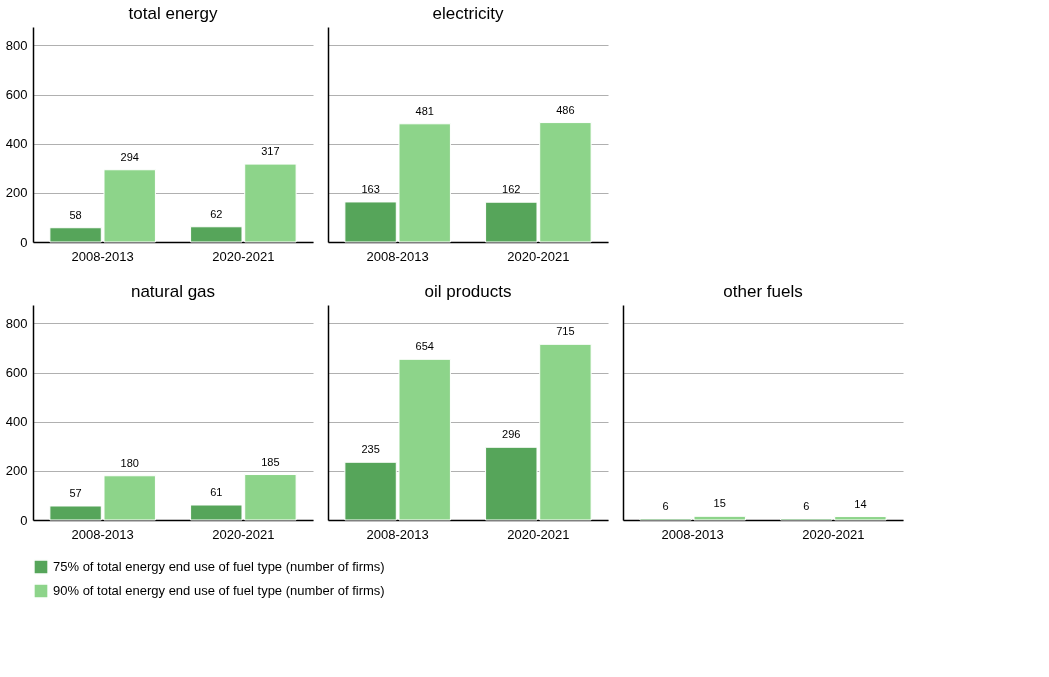  I want to click on chart-title: oil products, so click(468, 291).